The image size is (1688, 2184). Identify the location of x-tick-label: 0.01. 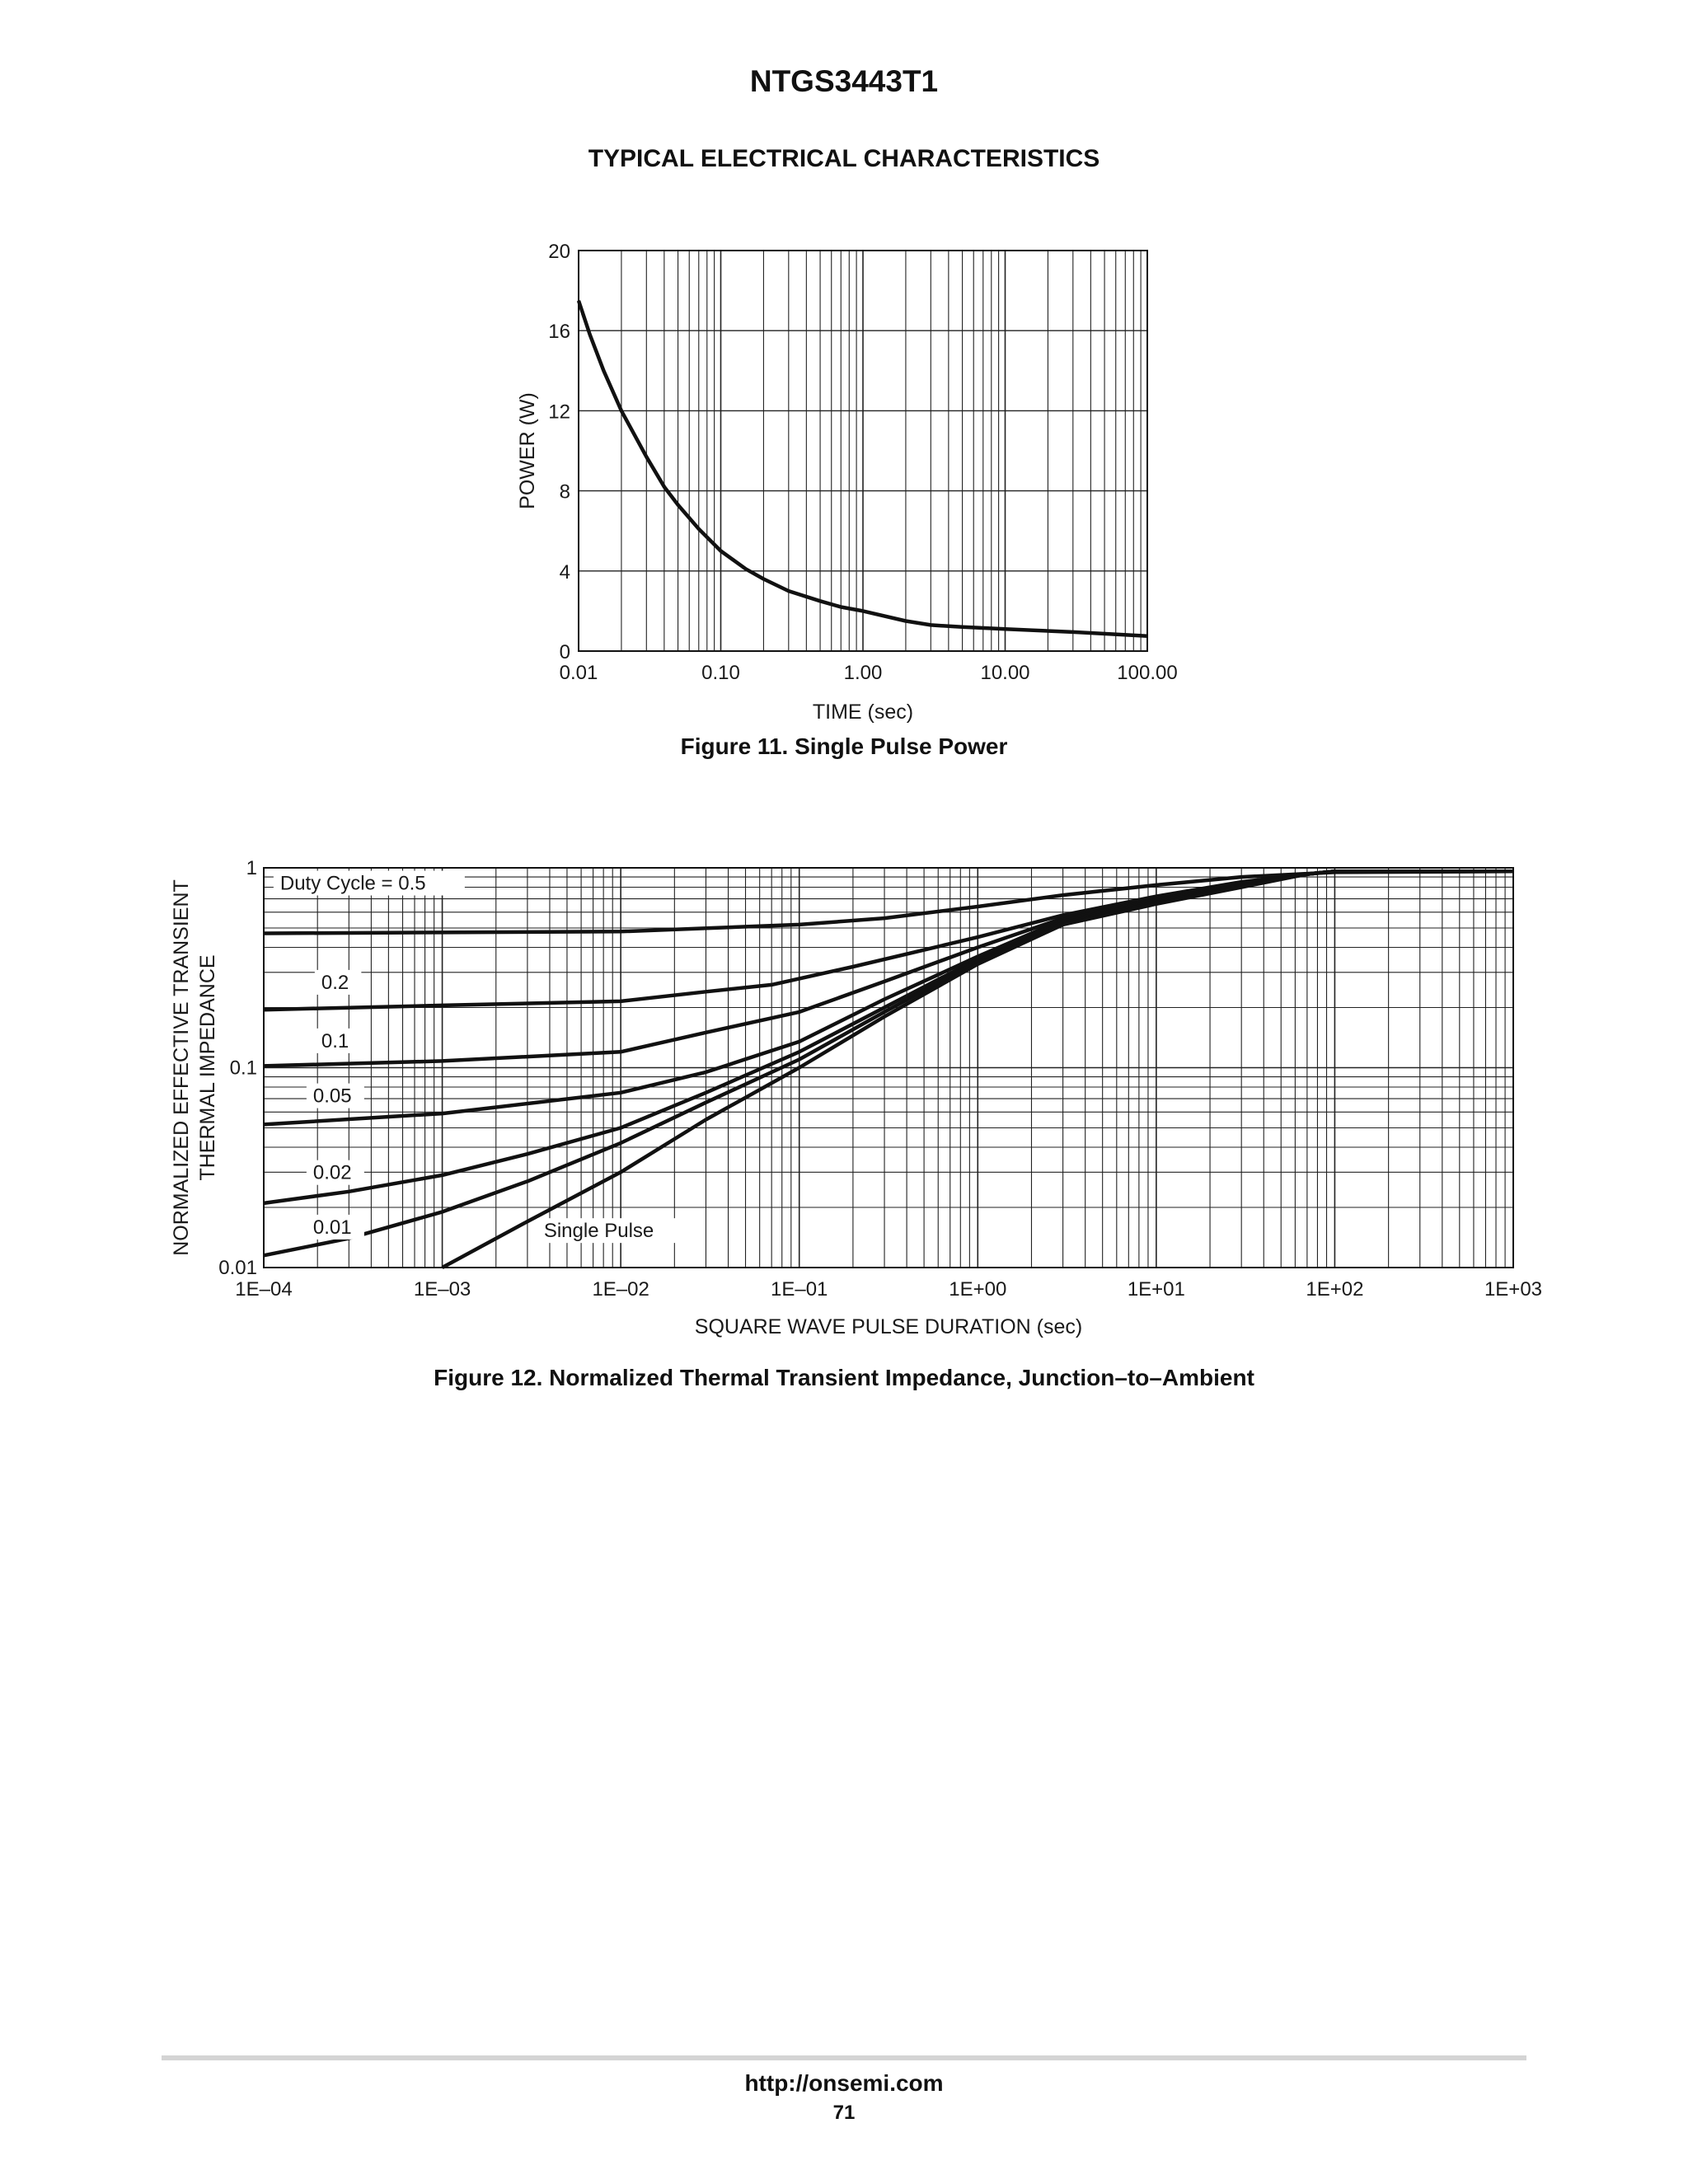
(579, 673).